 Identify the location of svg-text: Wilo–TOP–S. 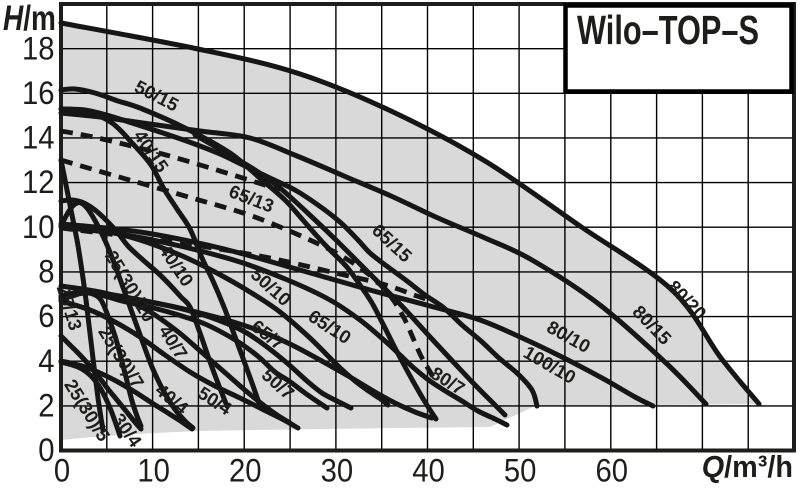
(668, 30).